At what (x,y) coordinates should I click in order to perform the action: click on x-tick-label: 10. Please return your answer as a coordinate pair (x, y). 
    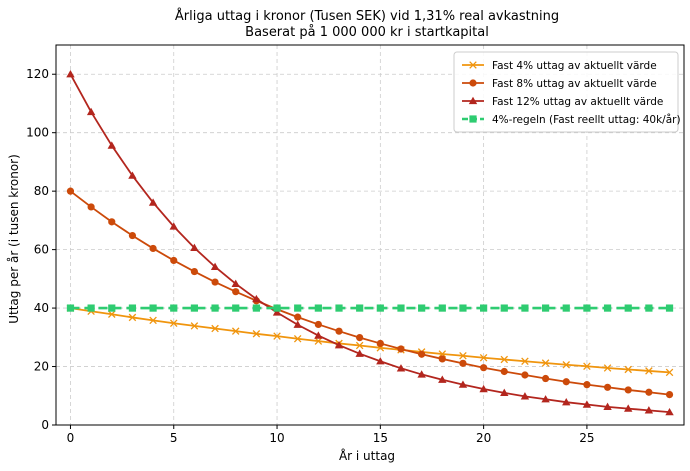
    Looking at the image, I should click on (276, 438).